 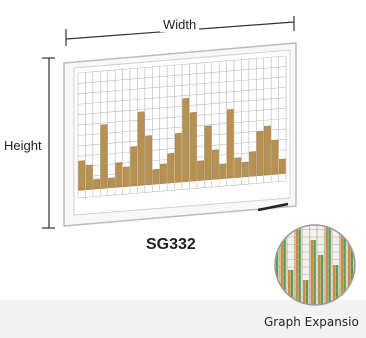 I want to click on graph-expansion-label: Graph Expansio, so click(x=311, y=322).